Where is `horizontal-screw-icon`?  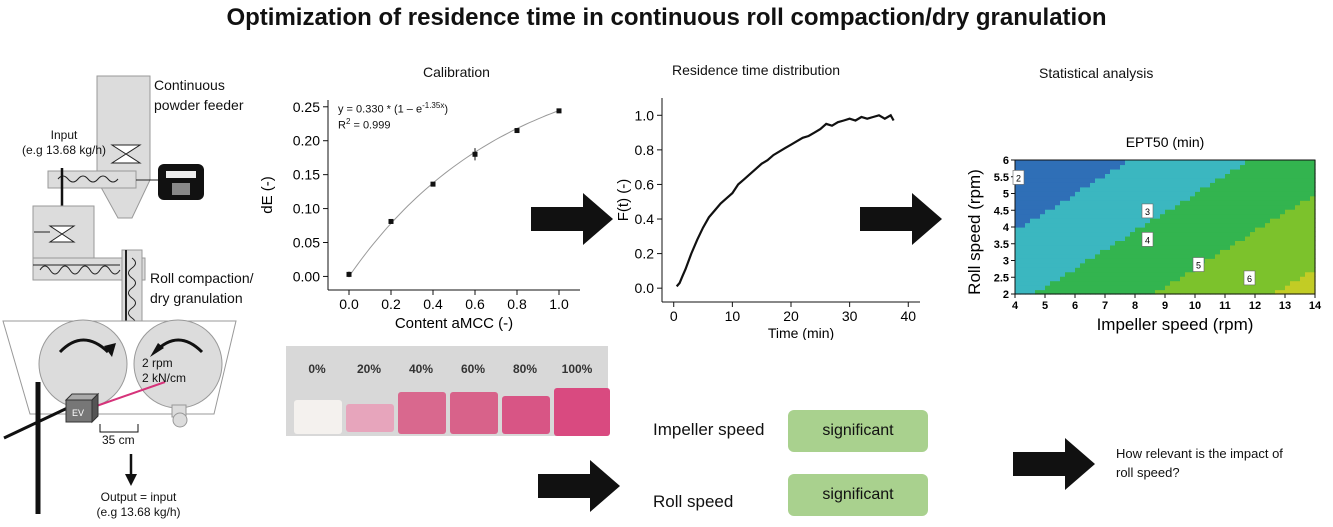 horizontal-screw-icon is located at coordinates (80, 270).